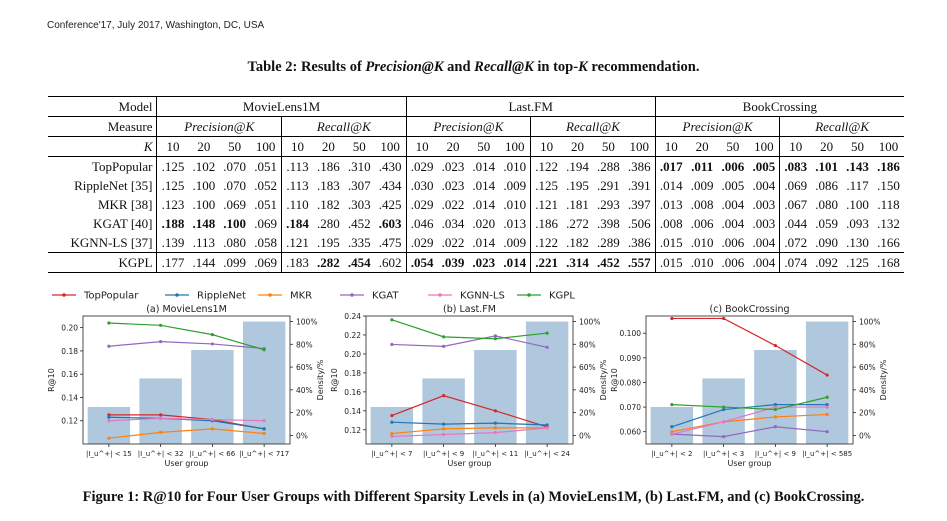 The width and height of the screenshot is (947, 521). Describe the element at coordinates (102, 146) in the screenshot. I see `k-header: K` at that location.